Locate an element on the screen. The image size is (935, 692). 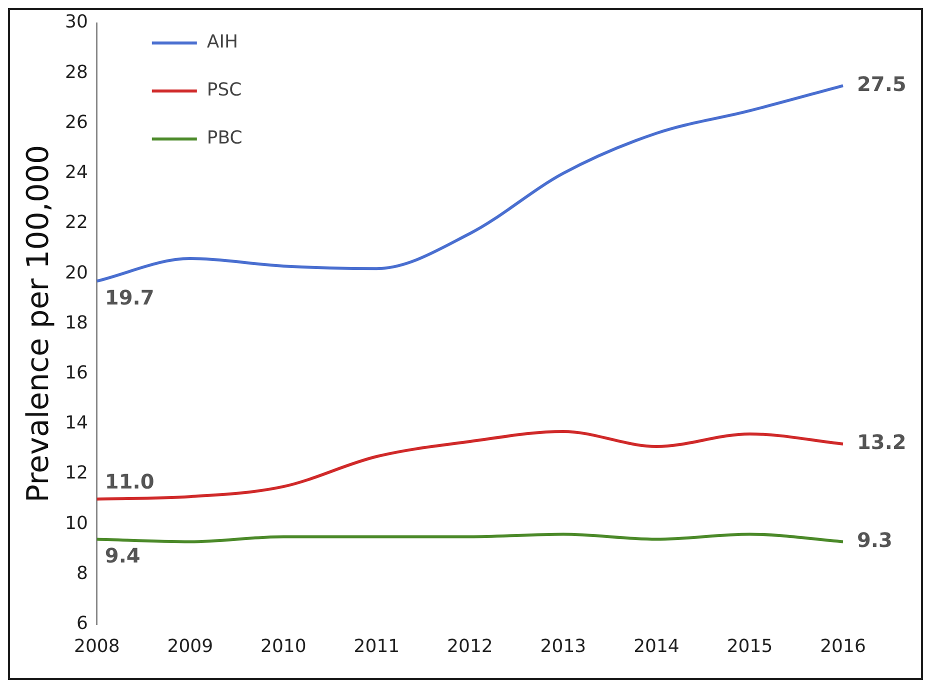
y-tick-label: 30 is located at coordinates (76, 22).